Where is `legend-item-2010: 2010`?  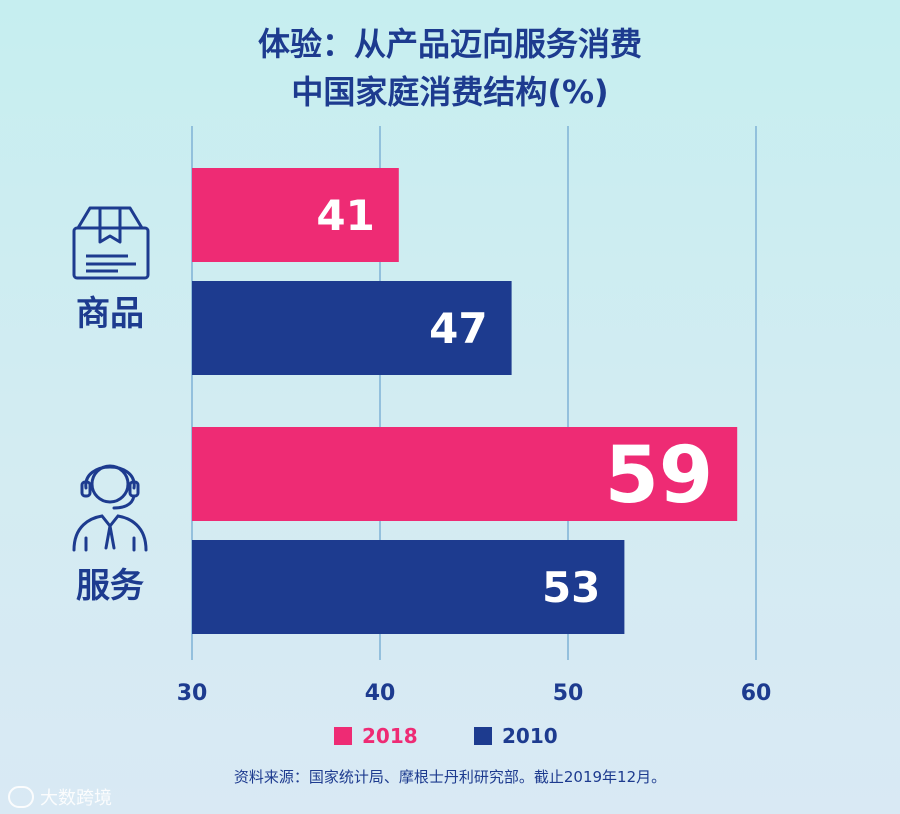
legend-item-2010: 2010 is located at coordinates (516, 736).